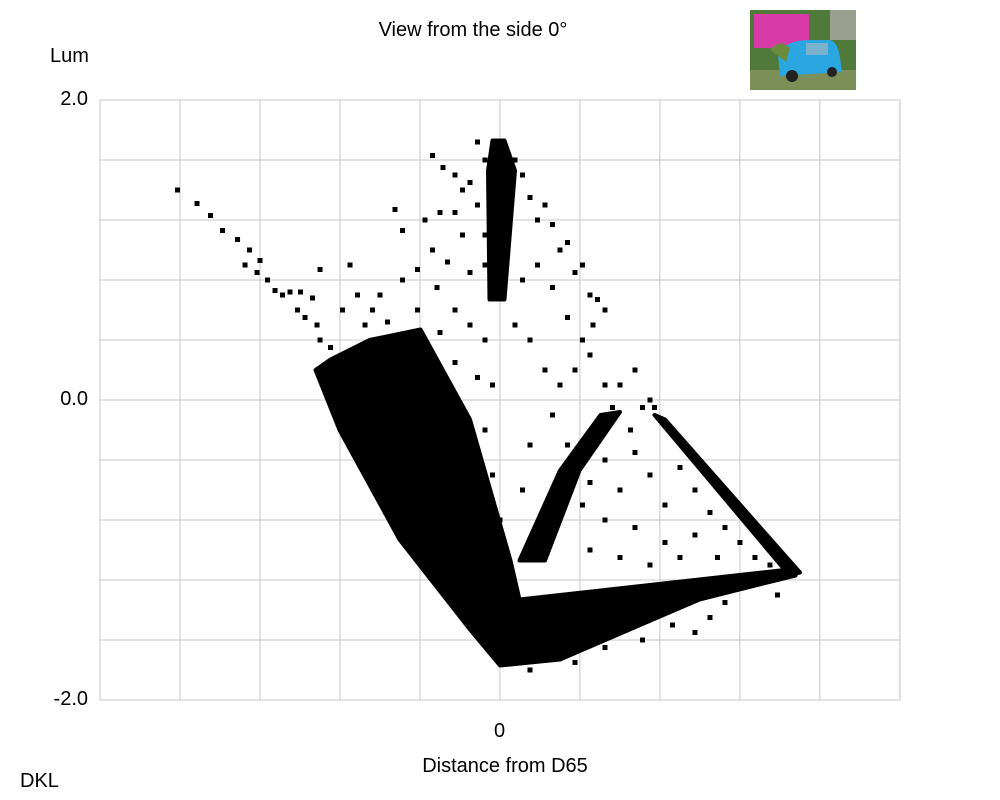 Image resolution: width=1000 pixels, height=800 pixels. Describe the element at coordinates (70, 699) in the screenshot. I see `y-tick-label: -2.0` at that location.